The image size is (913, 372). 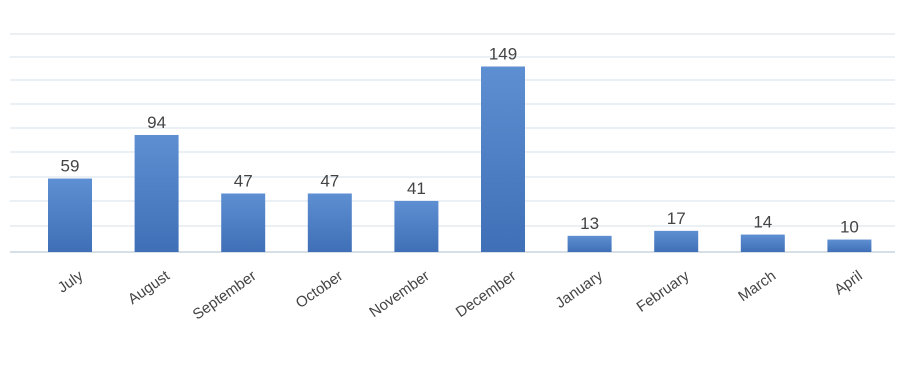 What do you see at coordinates (503, 159) in the screenshot?
I see `bar-december` at bounding box center [503, 159].